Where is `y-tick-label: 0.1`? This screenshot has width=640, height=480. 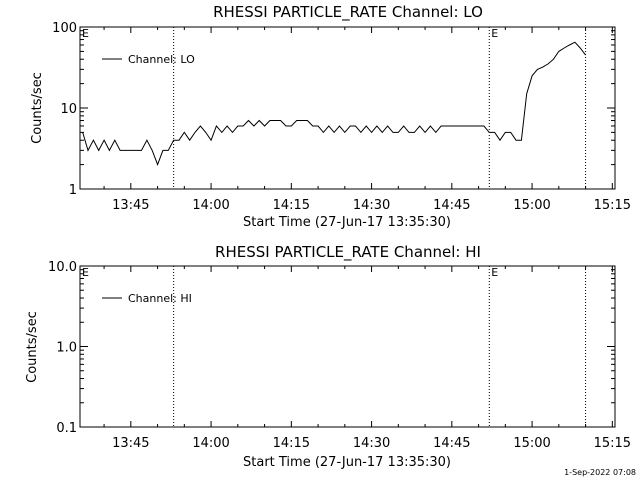
y-tick-label: 0.1 is located at coordinates (66, 428).